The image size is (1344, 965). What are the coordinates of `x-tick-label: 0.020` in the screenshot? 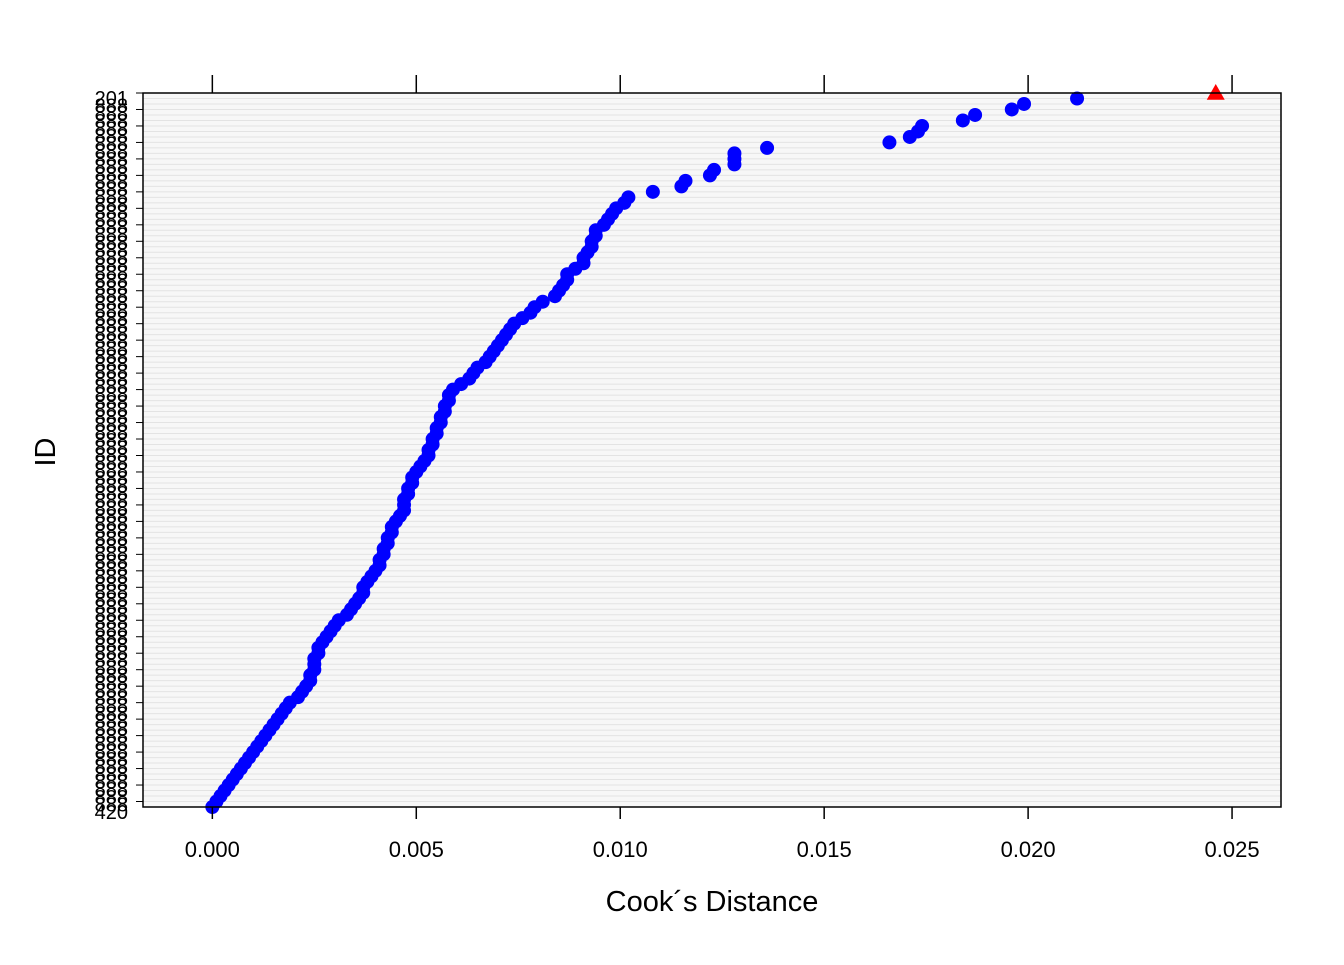 It's located at (1028, 849).